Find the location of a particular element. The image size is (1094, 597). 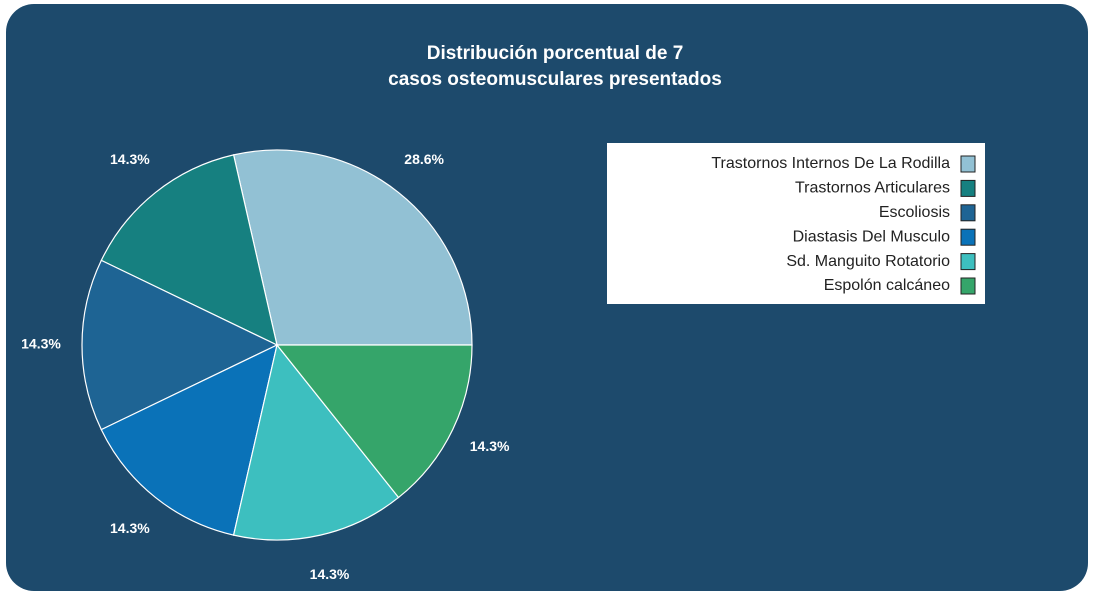

legend-label: Espolón calcáneo is located at coordinates (887, 285).